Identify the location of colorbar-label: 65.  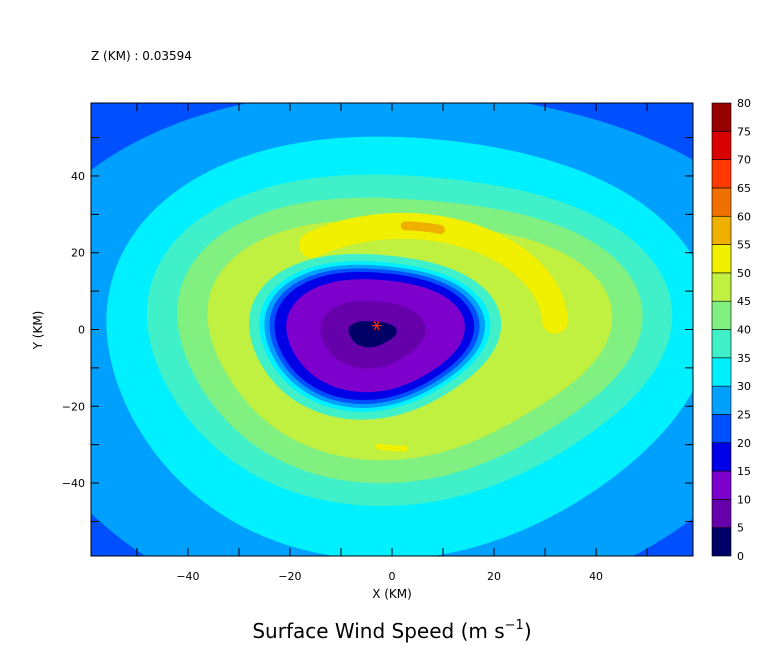
(744, 188).